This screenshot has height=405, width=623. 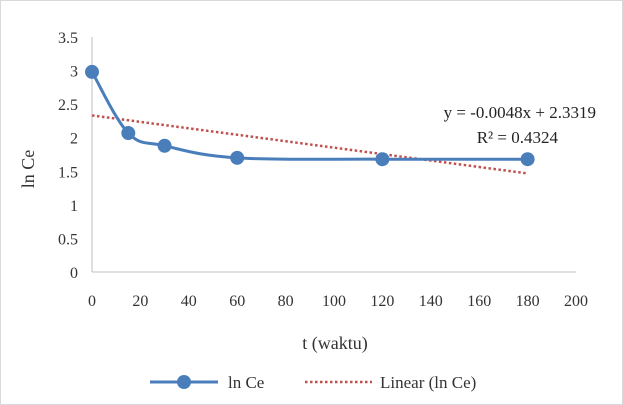 I want to click on legend-trendline-label: Linear (ln Ce), so click(x=428, y=382).